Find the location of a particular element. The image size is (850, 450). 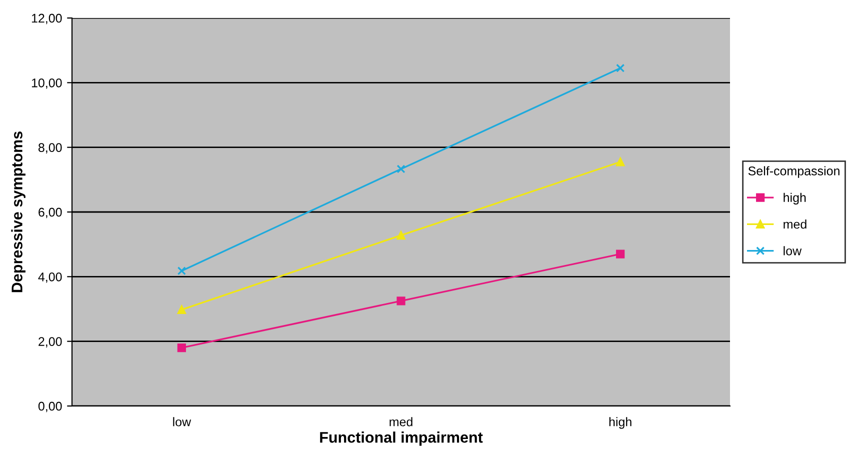

x-tick-label: high is located at coordinates (620, 423).